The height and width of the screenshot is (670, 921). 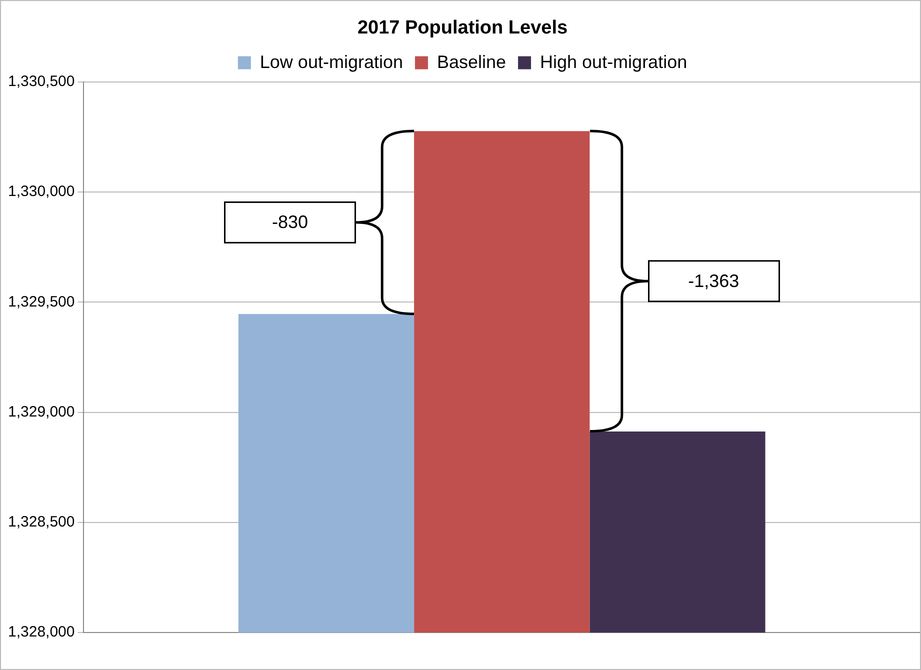 What do you see at coordinates (714, 281) in the screenshot?
I see `annotation: -1,363` at bounding box center [714, 281].